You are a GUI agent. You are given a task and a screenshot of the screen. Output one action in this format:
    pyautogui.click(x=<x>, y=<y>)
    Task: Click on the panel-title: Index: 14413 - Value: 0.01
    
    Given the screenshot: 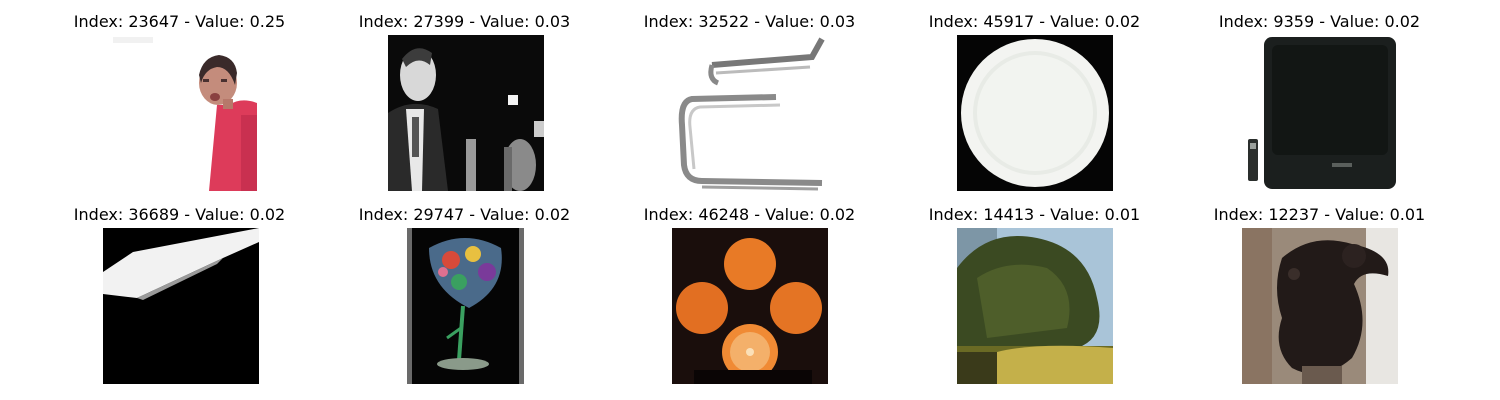 What is the action you would take?
    pyautogui.click(x=1034, y=214)
    